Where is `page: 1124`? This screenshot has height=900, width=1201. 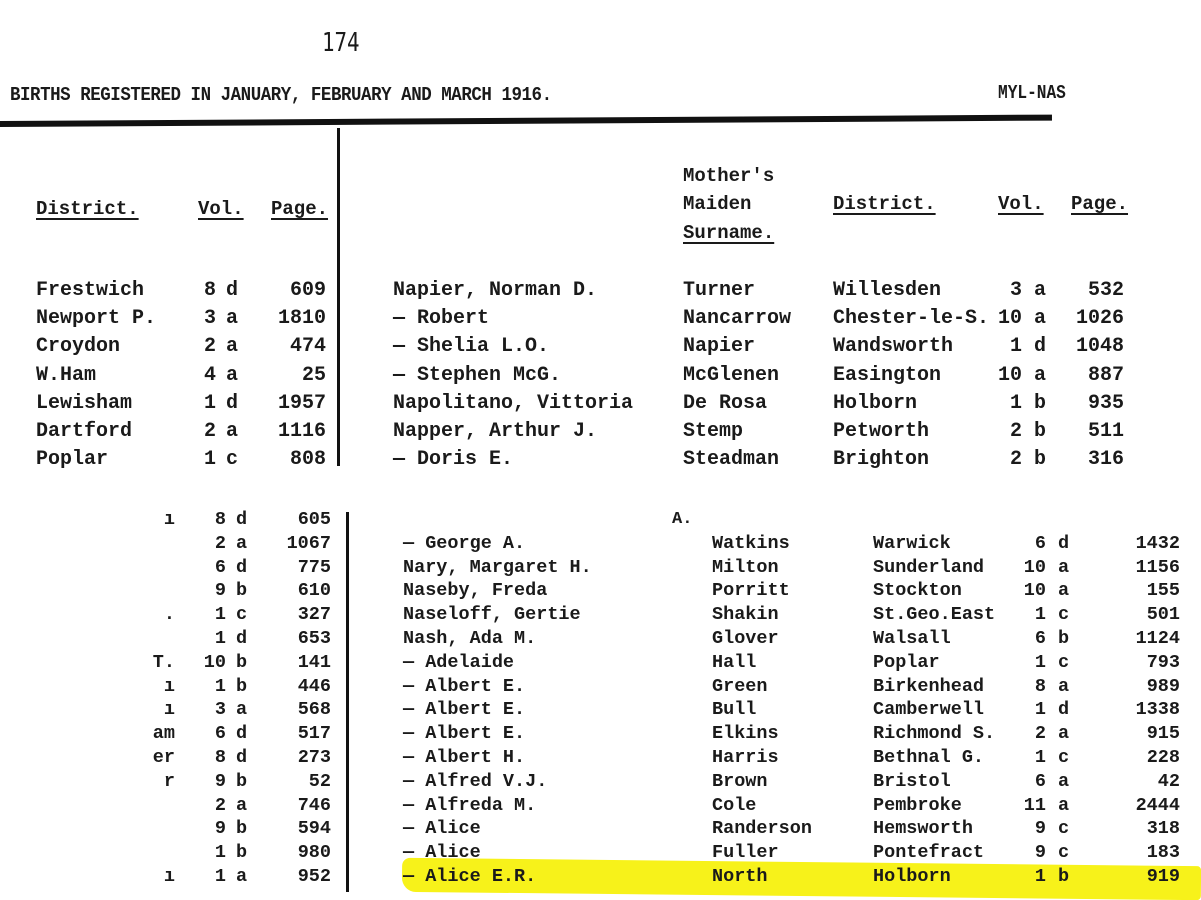 page: 1124 is located at coordinates (1157, 638).